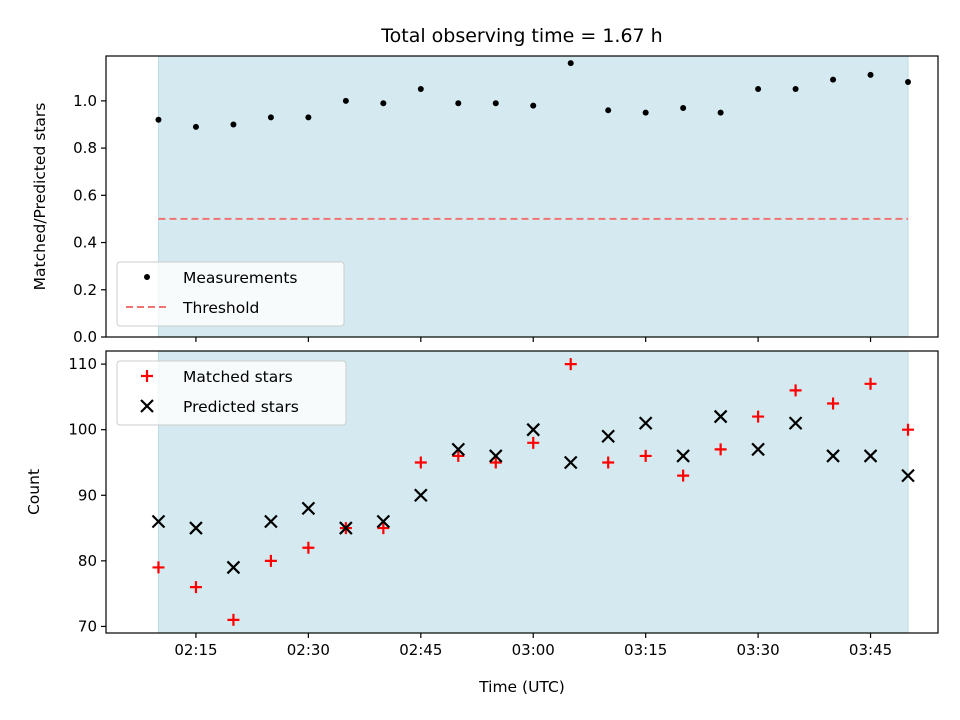 This screenshot has height=720, width=960. Describe the element at coordinates (238, 377) in the screenshot. I see `legend-label: Matched stars` at that location.